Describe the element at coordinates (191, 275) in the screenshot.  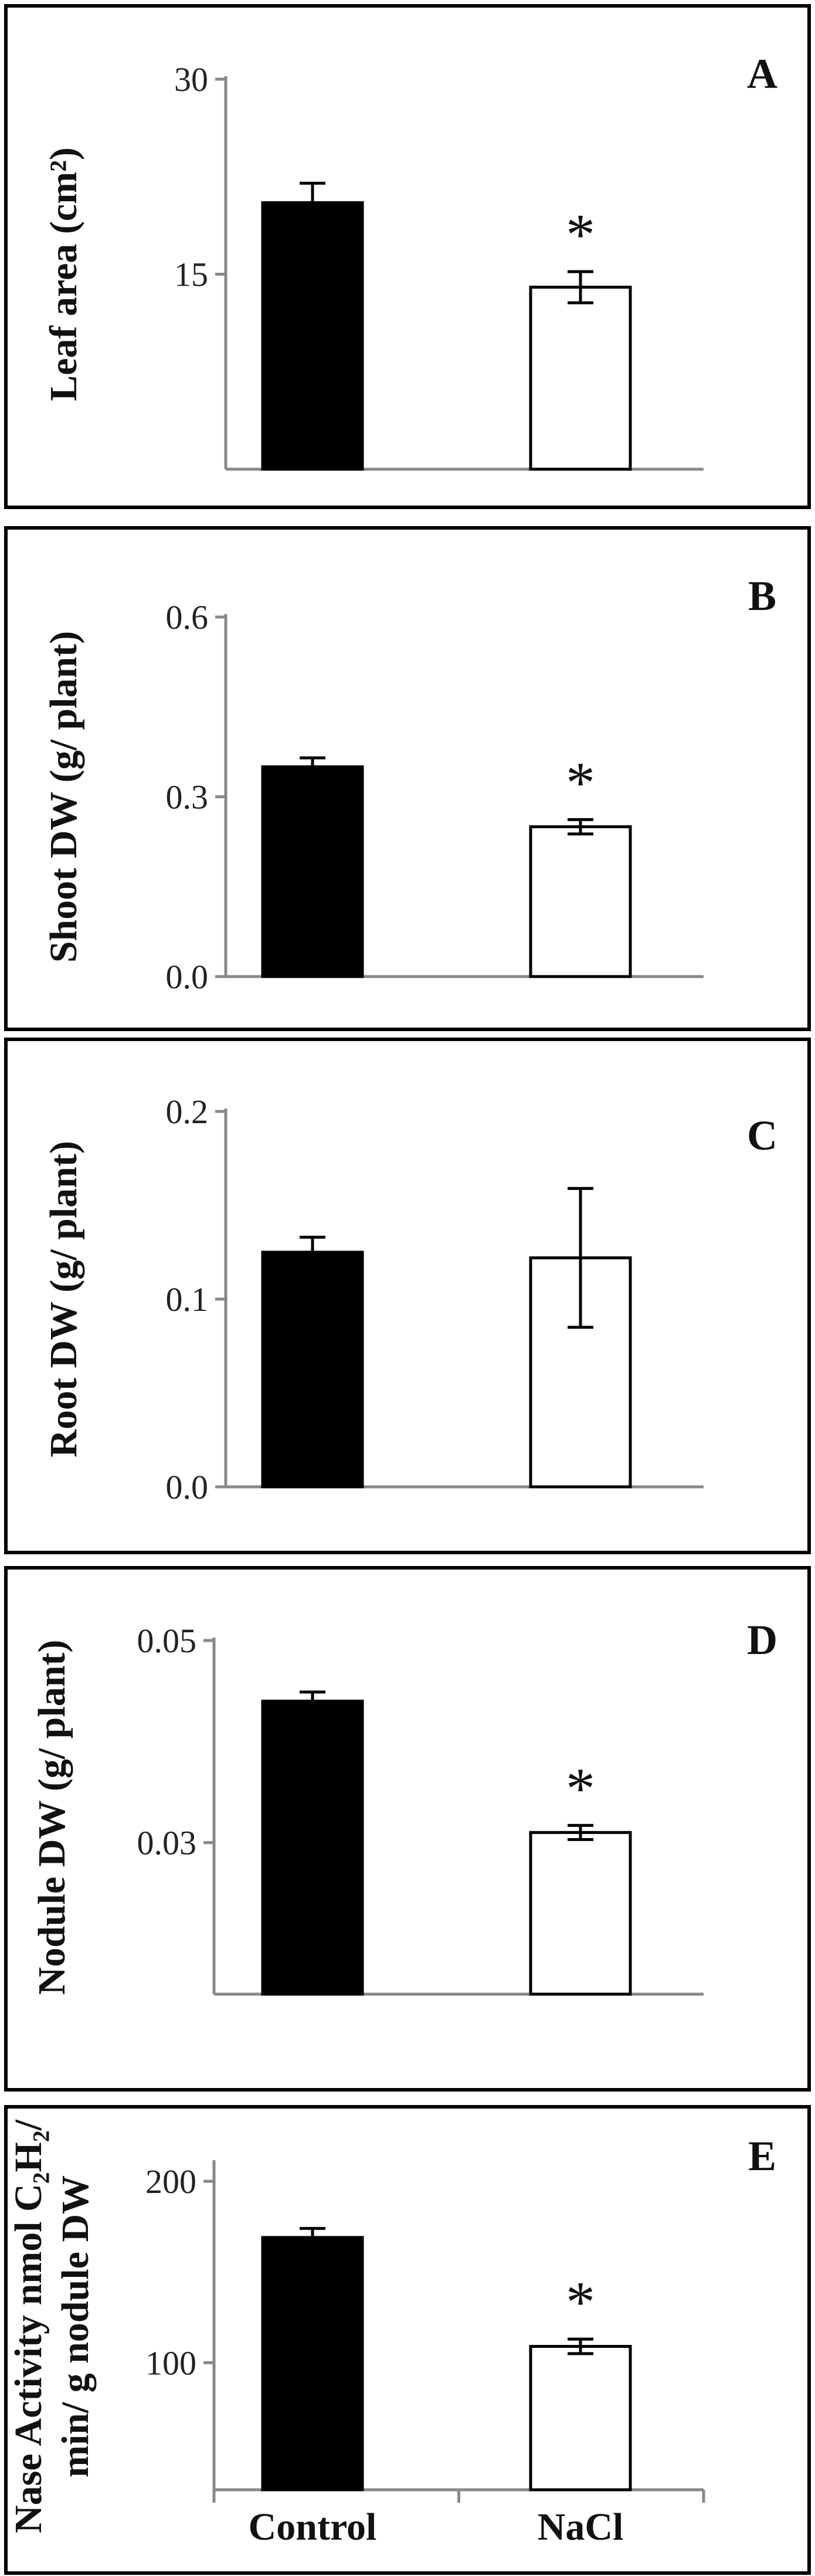
I see `y-tick-label: 15` at that location.